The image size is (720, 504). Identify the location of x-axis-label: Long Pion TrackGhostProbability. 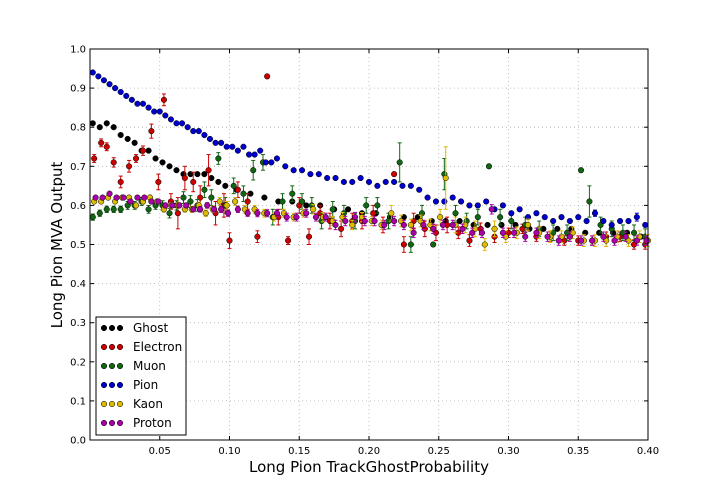
(369, 467).